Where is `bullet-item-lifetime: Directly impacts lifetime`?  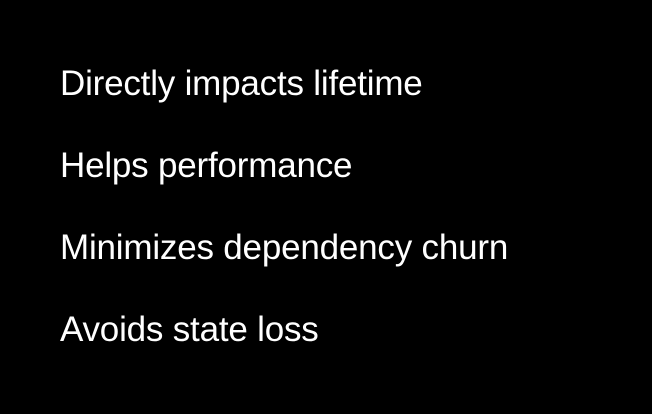
bullet-item-lifetime: Directly impacts lifetime is located at coordinates (241, 83).